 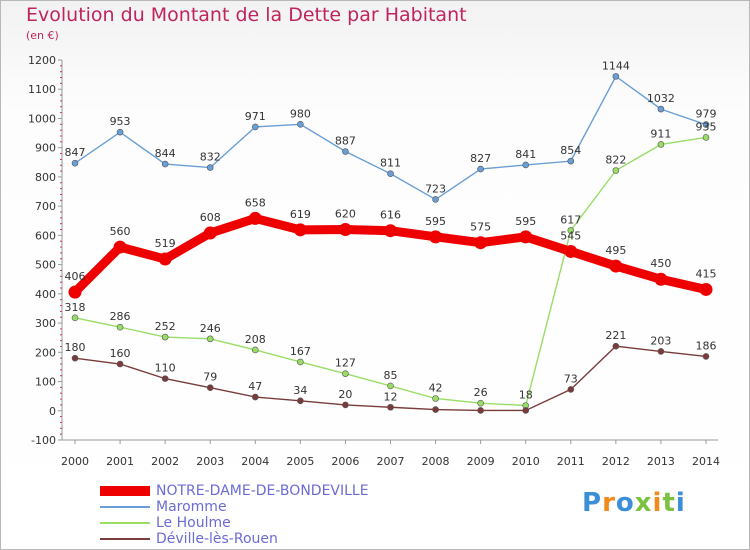 I want to click on legend-swatch-maromme, so click(x=125, y=507).